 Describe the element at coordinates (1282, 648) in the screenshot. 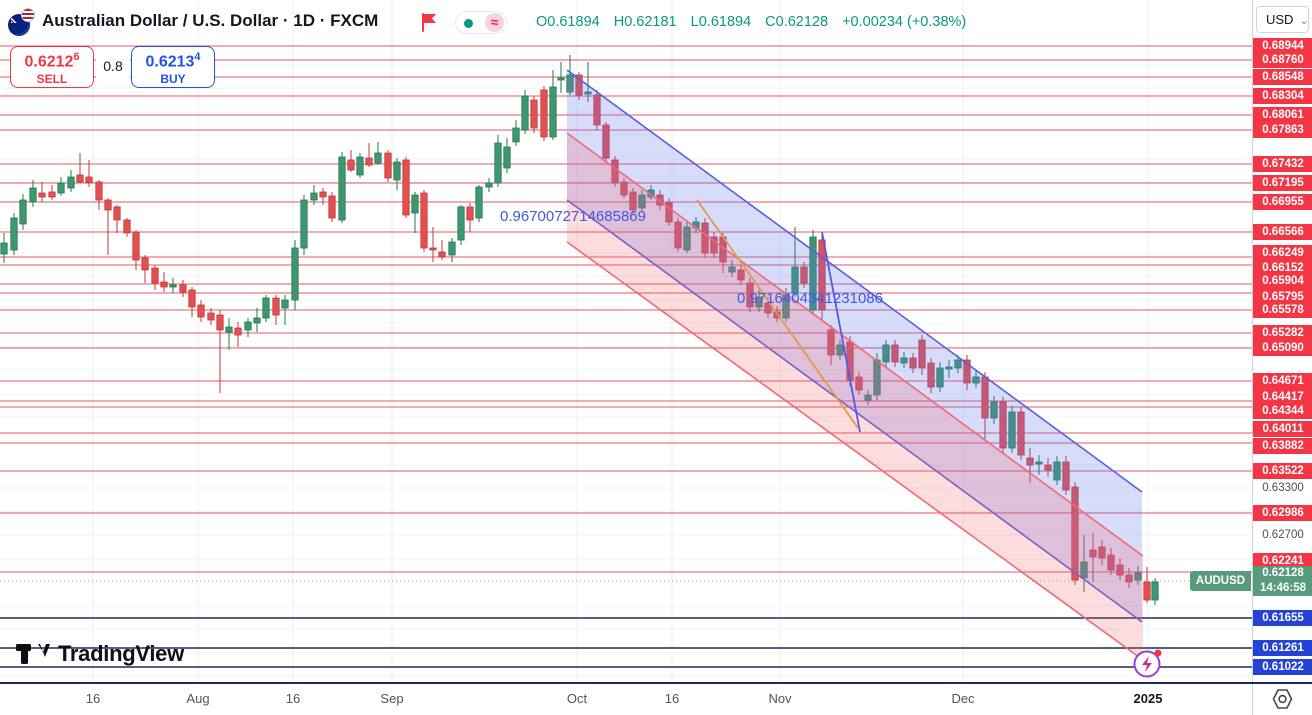

I see `price-level-label: 0.61261` at that location.